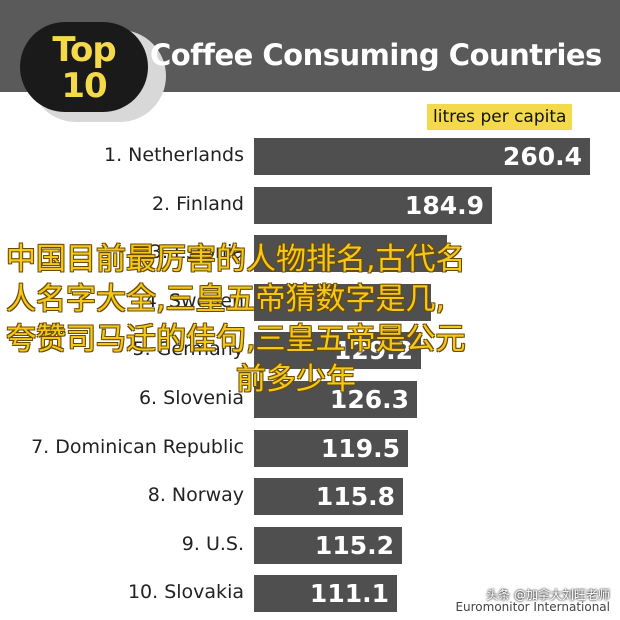 This screenshot has height=620, width=620. I want to click on bar: 115.8, so click(328, 497).